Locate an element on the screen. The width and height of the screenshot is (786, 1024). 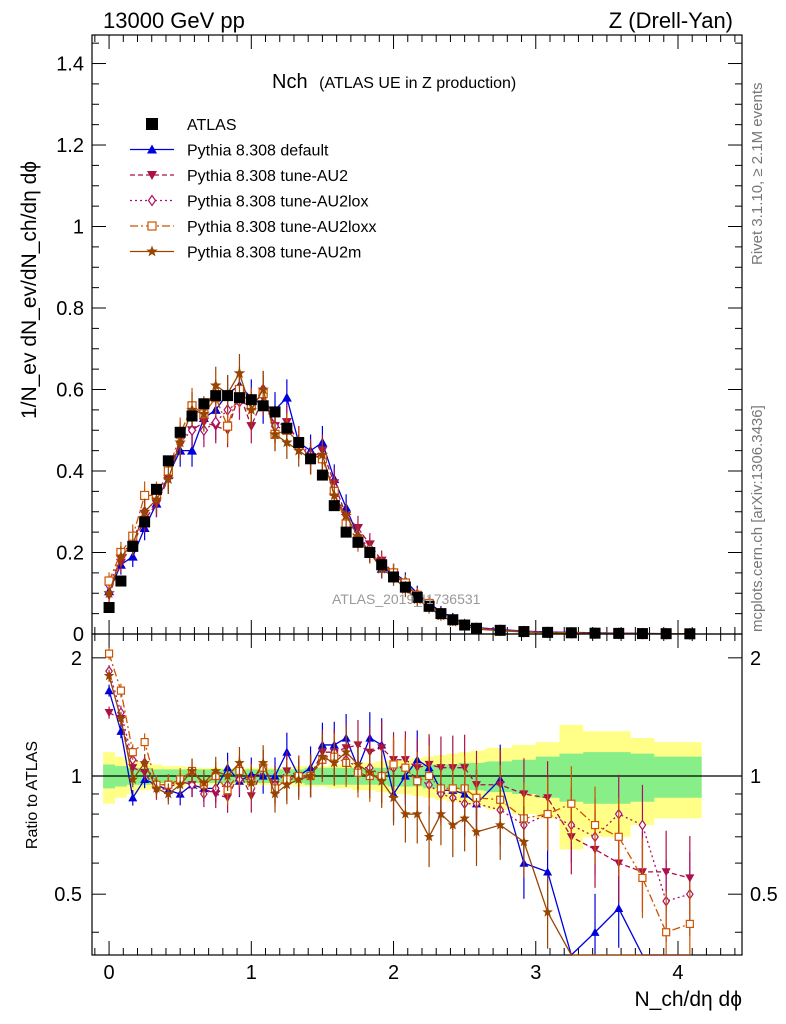
series-3-point is located at coordinates (215, 422).